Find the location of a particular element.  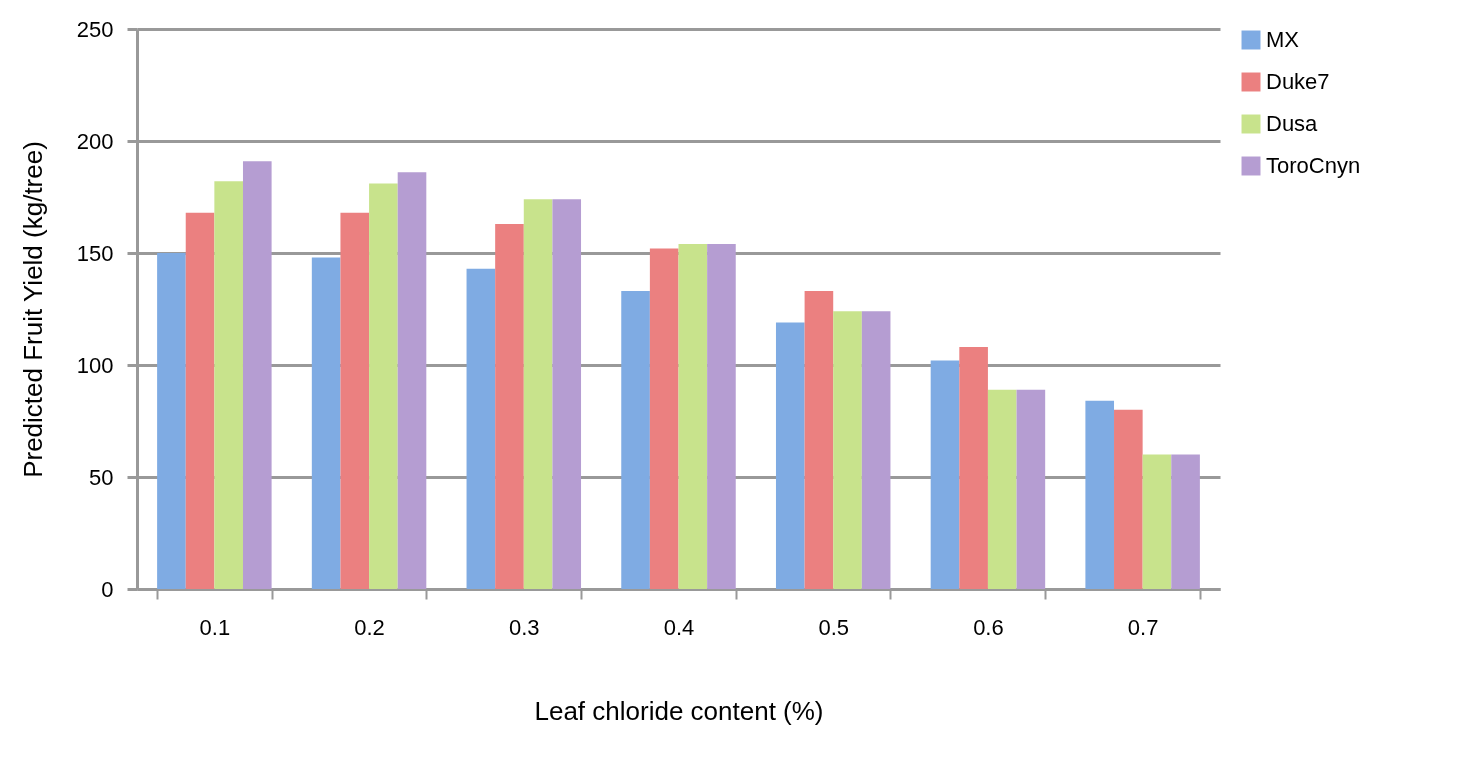

y-tick-label: 200 is located at coordinates (95, 141).